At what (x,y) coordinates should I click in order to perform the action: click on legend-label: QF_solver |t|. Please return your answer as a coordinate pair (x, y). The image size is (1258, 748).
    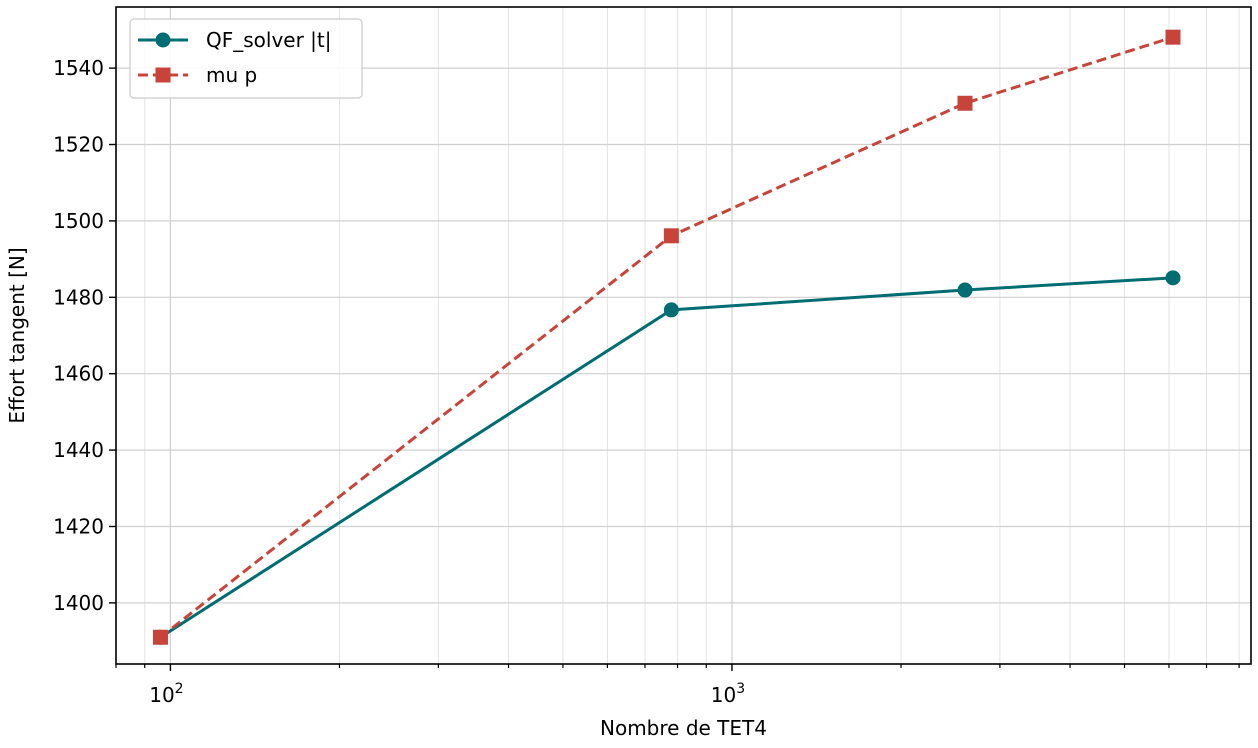
    Looking at the image, I should click on (269, 40).